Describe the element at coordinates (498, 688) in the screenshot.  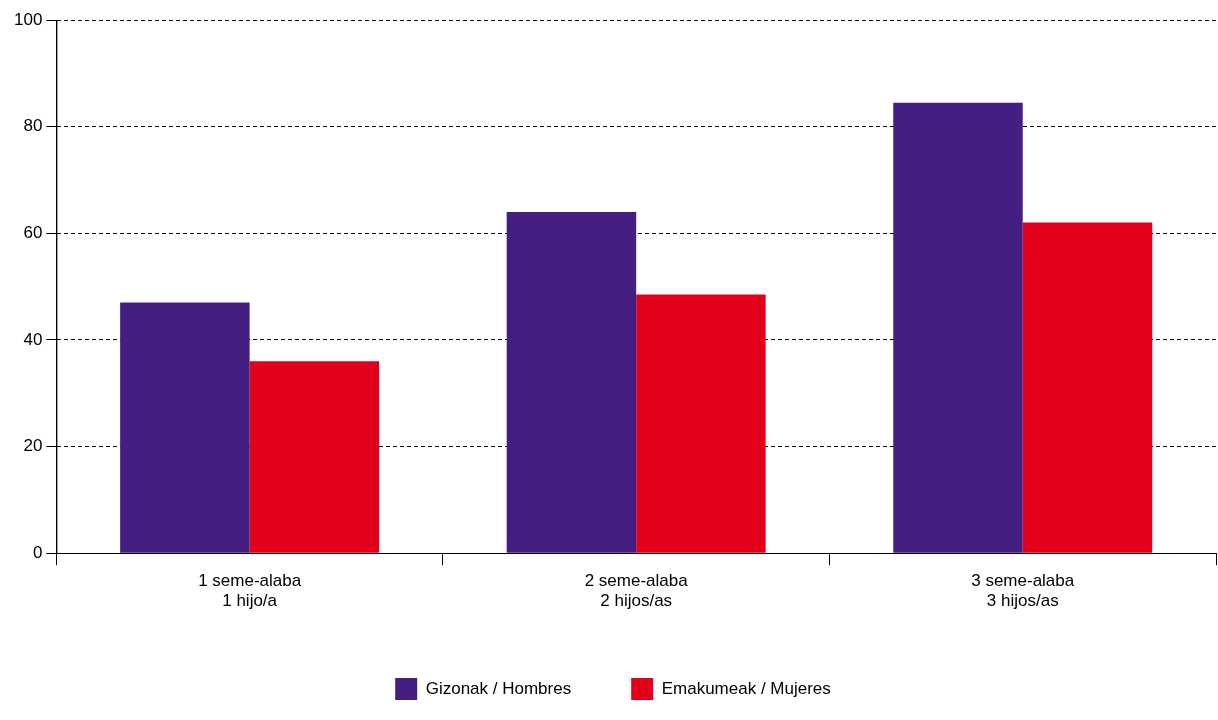
I see `legend-label: Gizonak / Hombres` at that location.